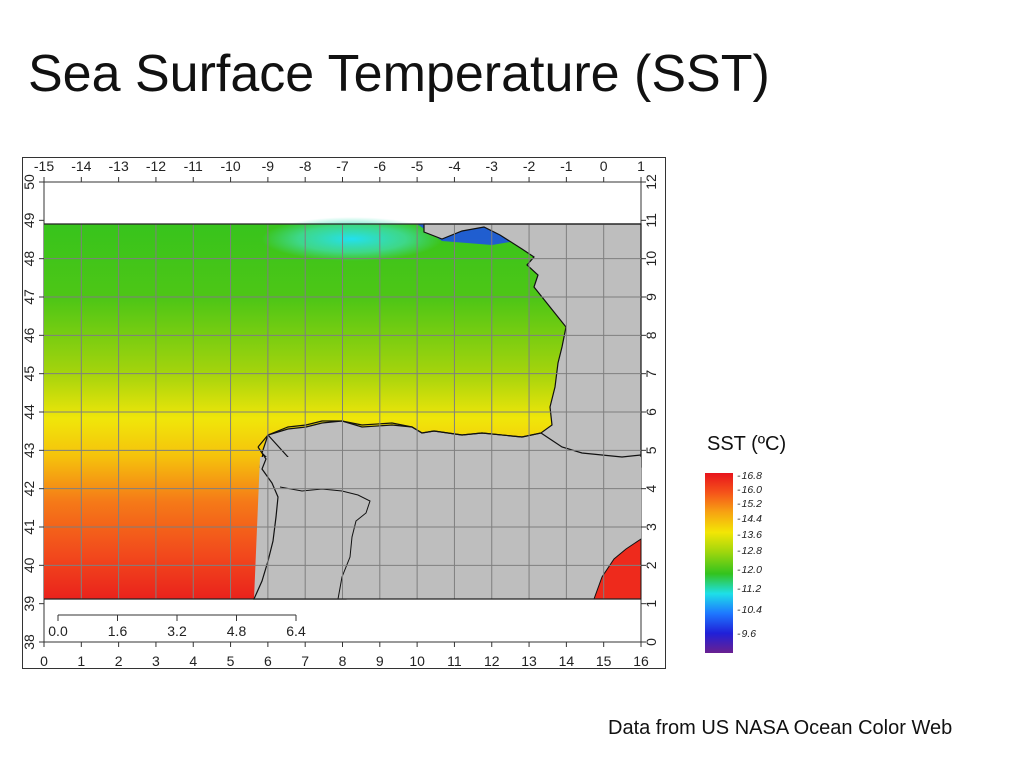  What do you see at coordinates (119, 661) in the screenshot?
I see `bottom-axis-label: 2` at bounding box center [119, 661].